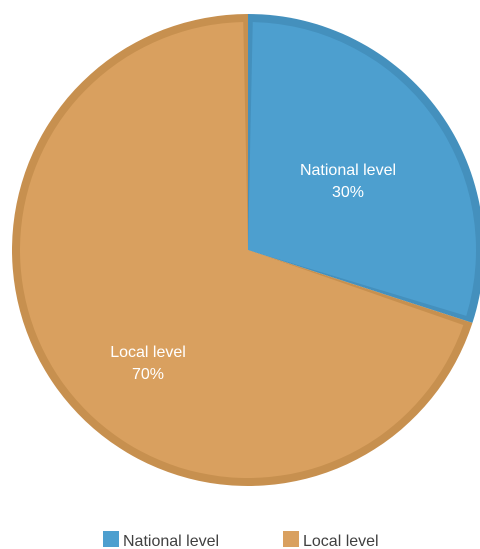 The width and height of the screenshot is (480, 549). Describe the element at coordinates (148, 363) in the screenshot. I see `slice-label-local-level: Local level 70%` at that location.